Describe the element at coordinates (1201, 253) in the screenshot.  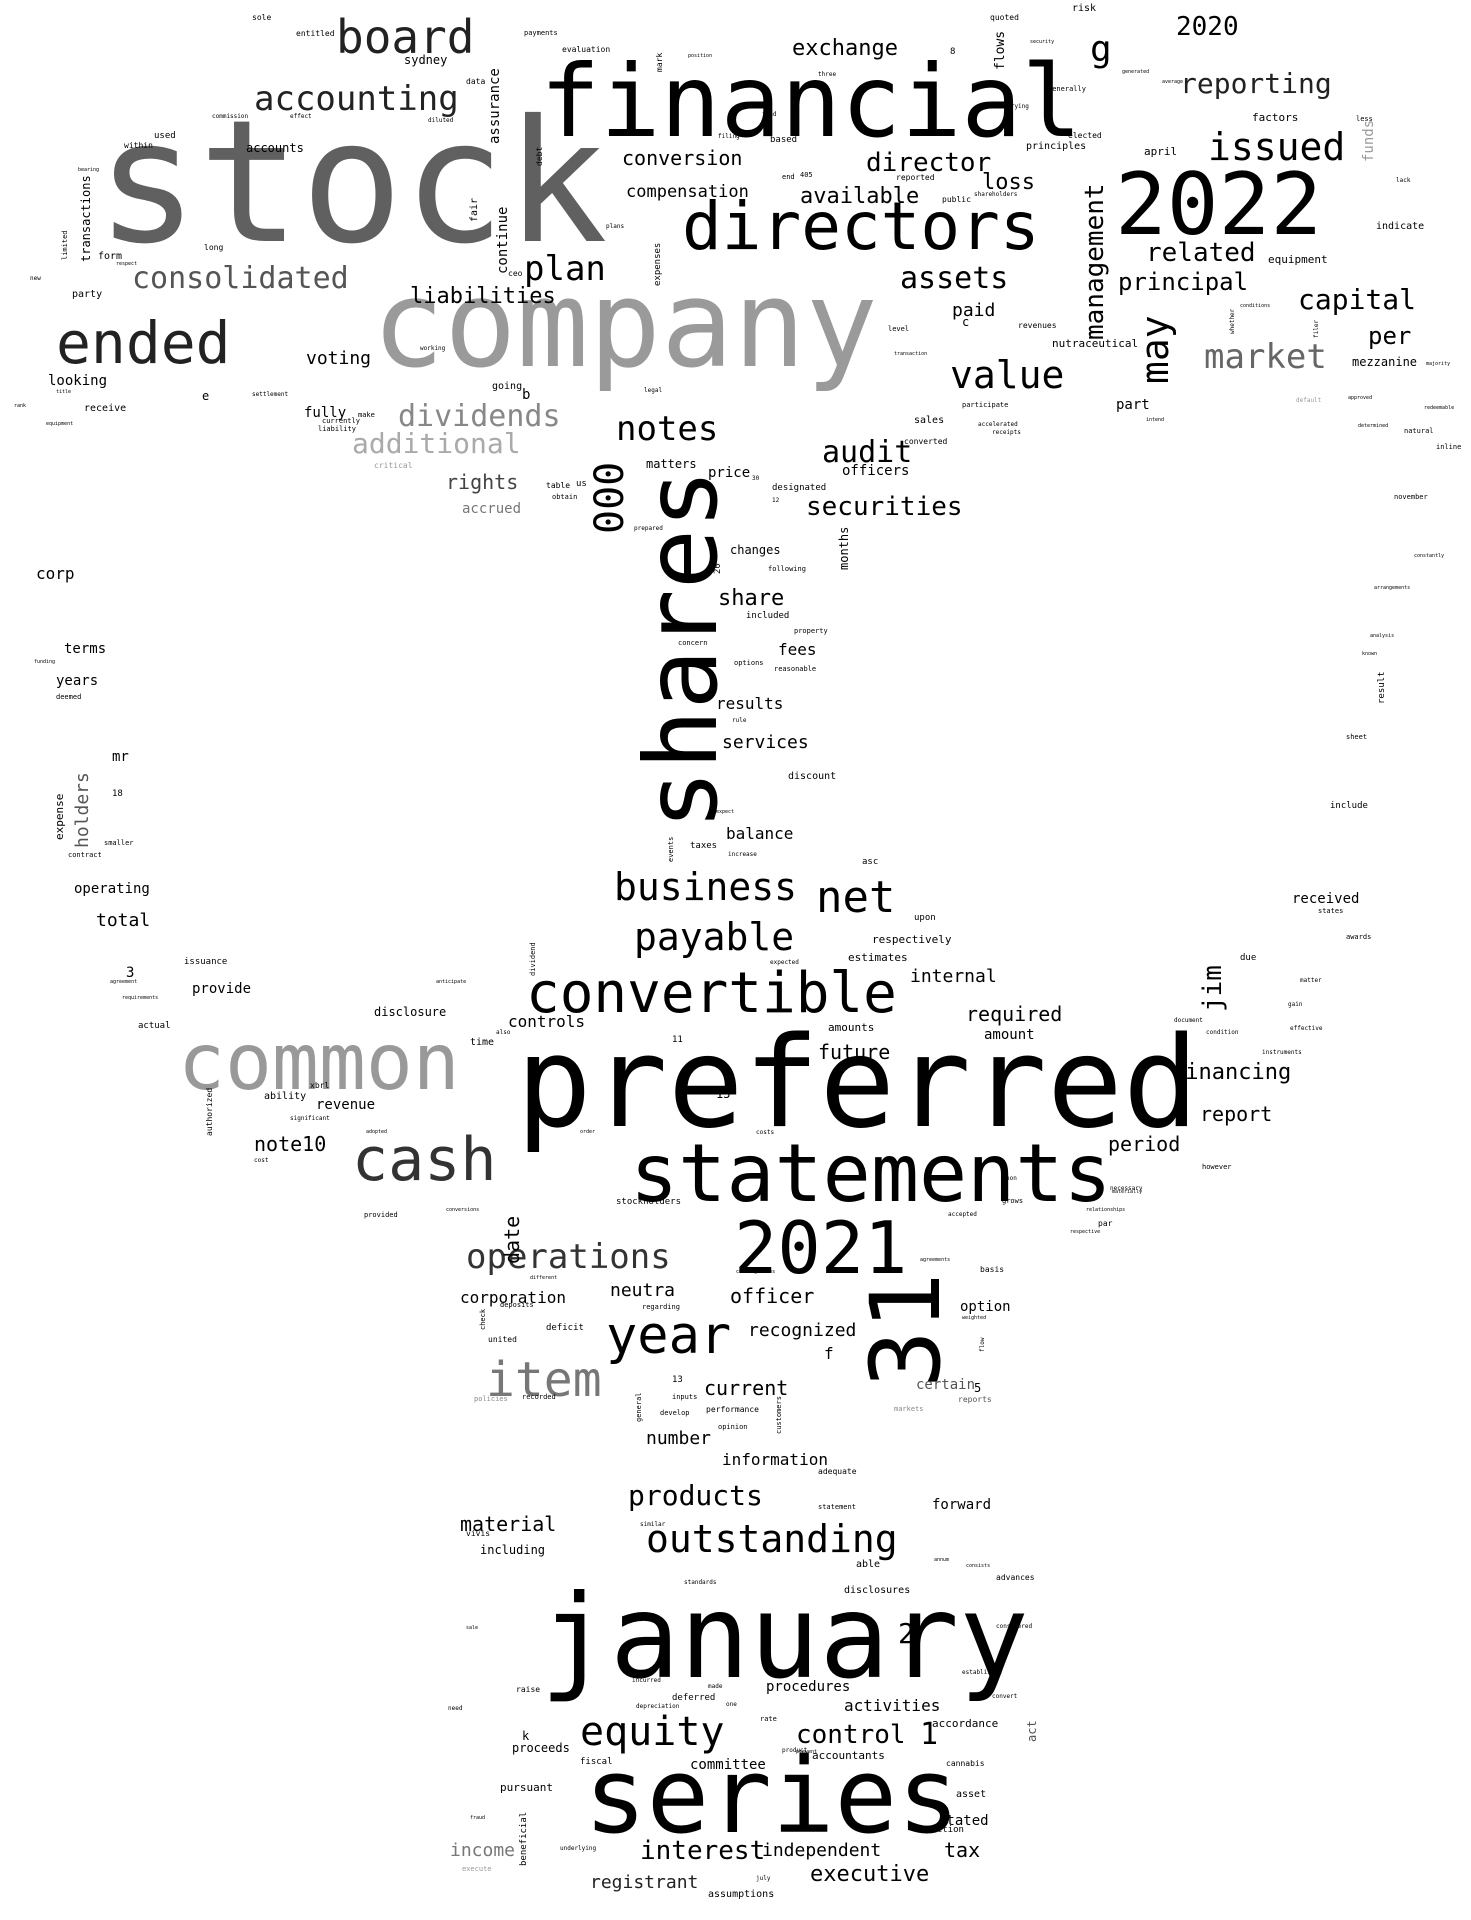
I see `word-related: related` at that location.